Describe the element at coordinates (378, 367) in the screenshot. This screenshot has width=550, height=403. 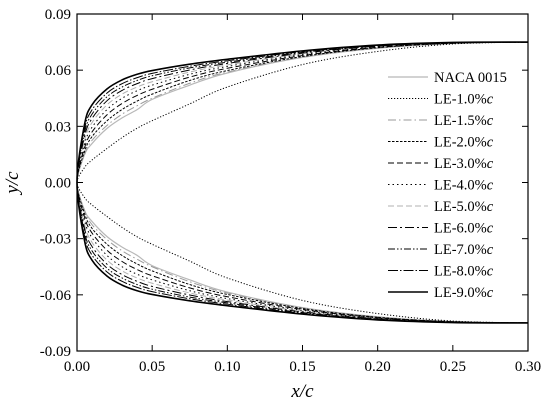
I see `x-tick-label: 0.20` at that location.